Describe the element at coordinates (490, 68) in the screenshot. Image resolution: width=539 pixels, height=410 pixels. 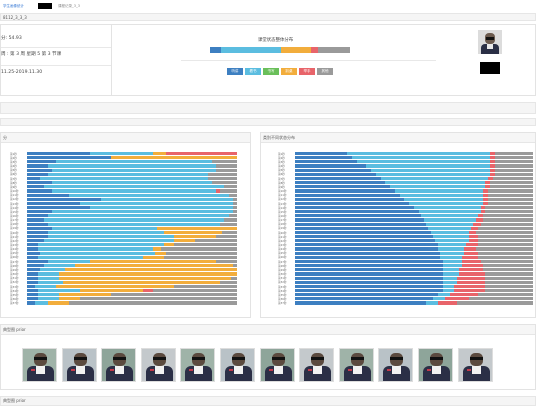
I see `redacted-student-id` at that location.